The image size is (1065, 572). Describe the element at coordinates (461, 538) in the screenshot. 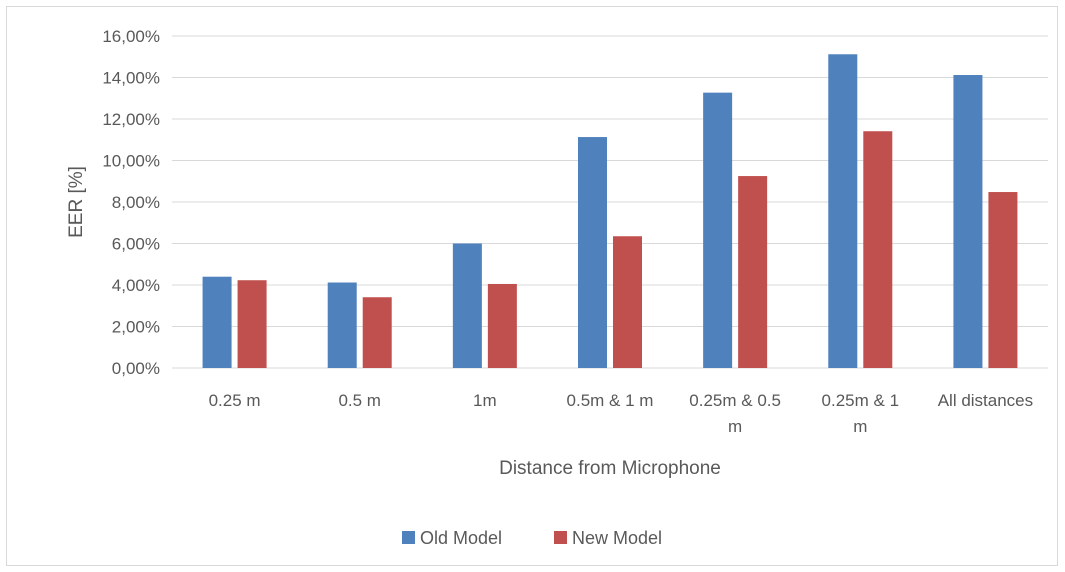

I see `legend-label-old-model: Old Model` at that location.